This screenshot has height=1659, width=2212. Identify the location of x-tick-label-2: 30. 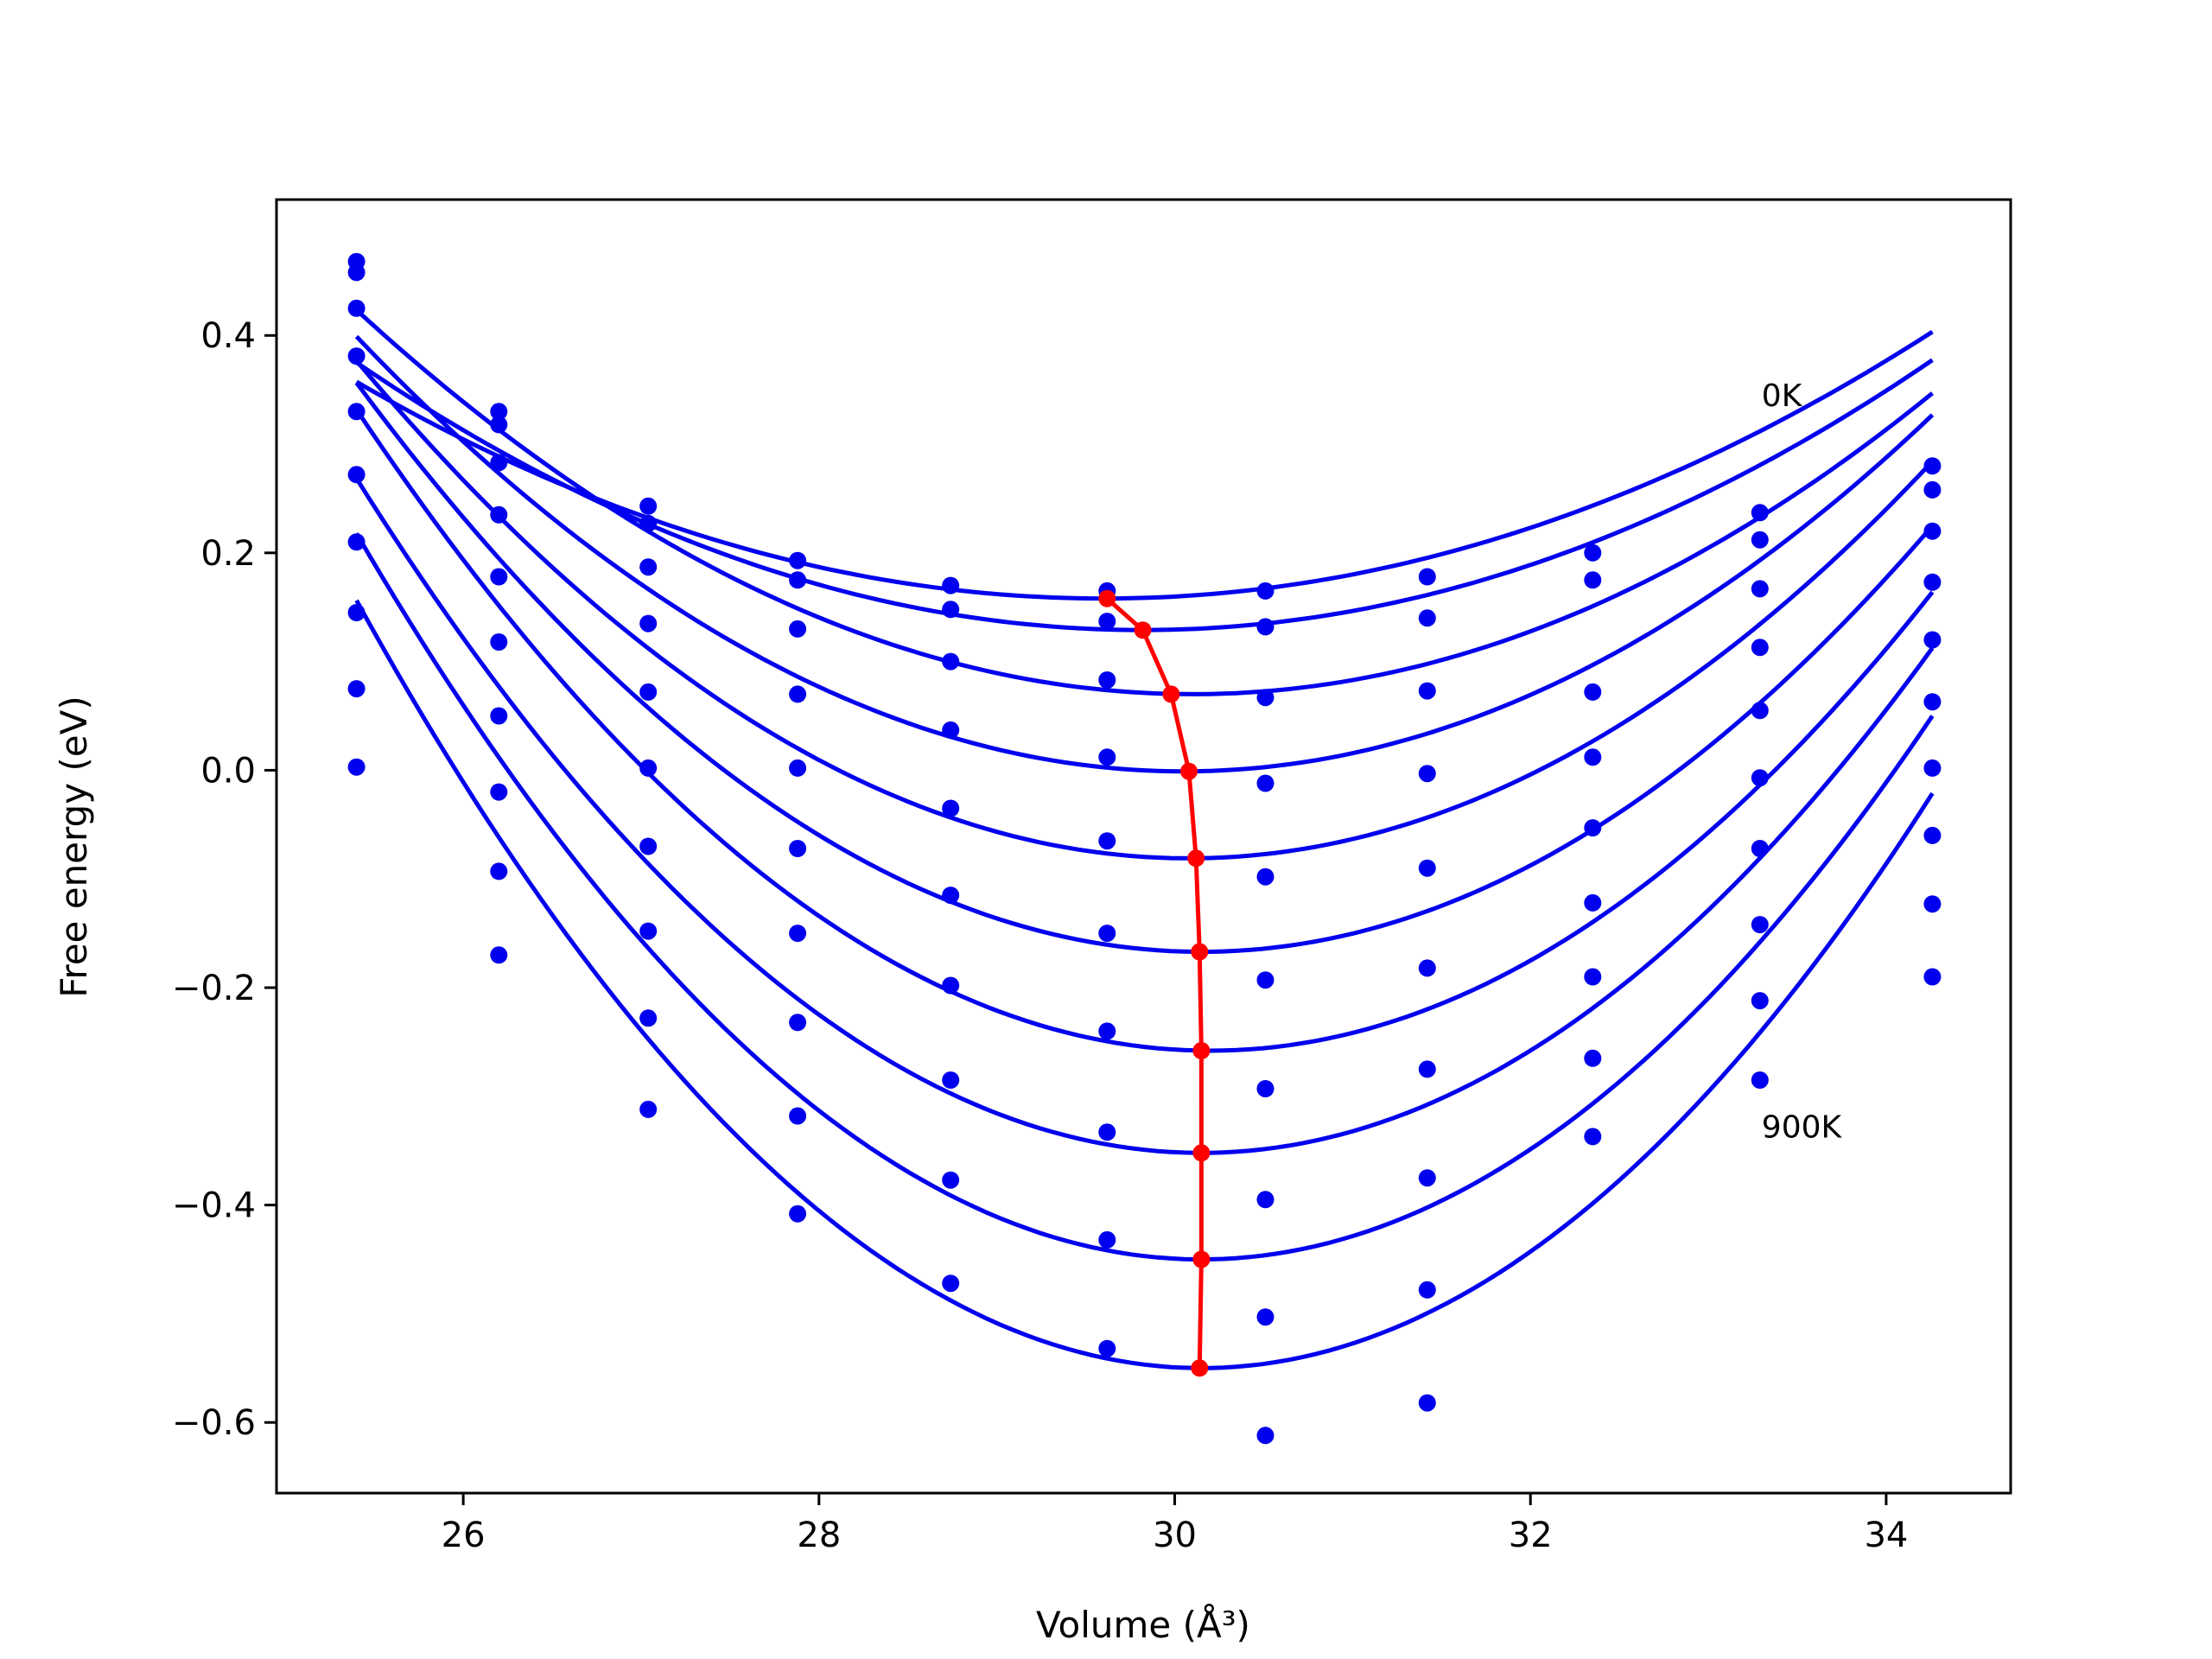
(1175, 1535).